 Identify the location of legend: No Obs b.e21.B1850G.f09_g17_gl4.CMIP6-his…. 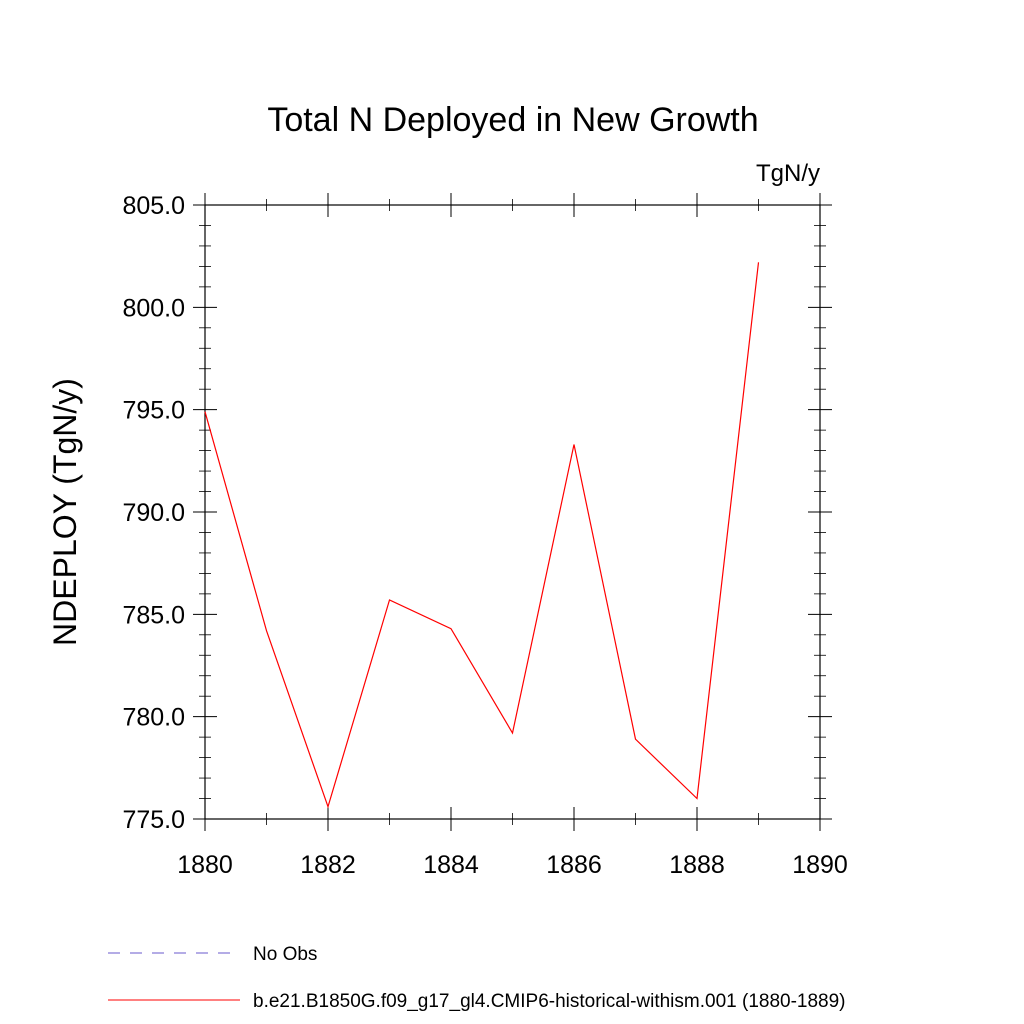
(477, 978).